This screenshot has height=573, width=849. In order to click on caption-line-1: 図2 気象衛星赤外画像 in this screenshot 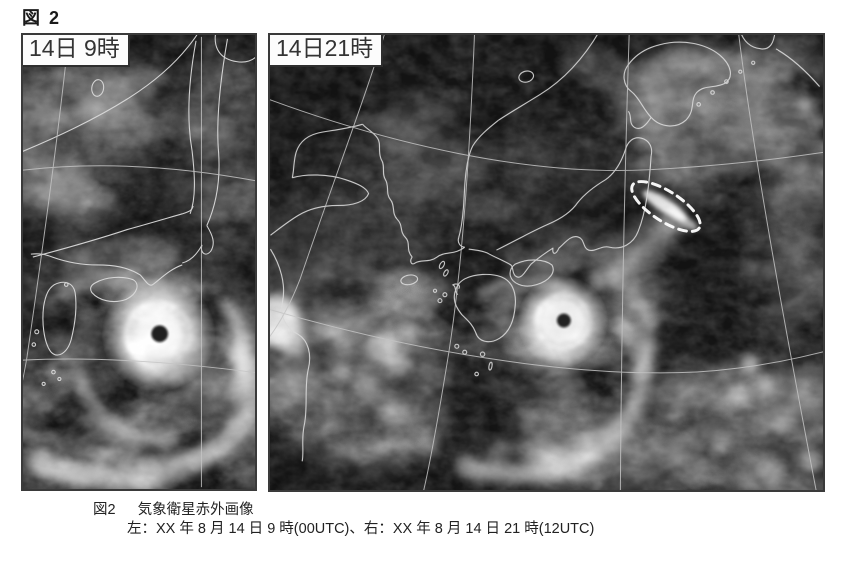, I will do `click(343, 510)`.